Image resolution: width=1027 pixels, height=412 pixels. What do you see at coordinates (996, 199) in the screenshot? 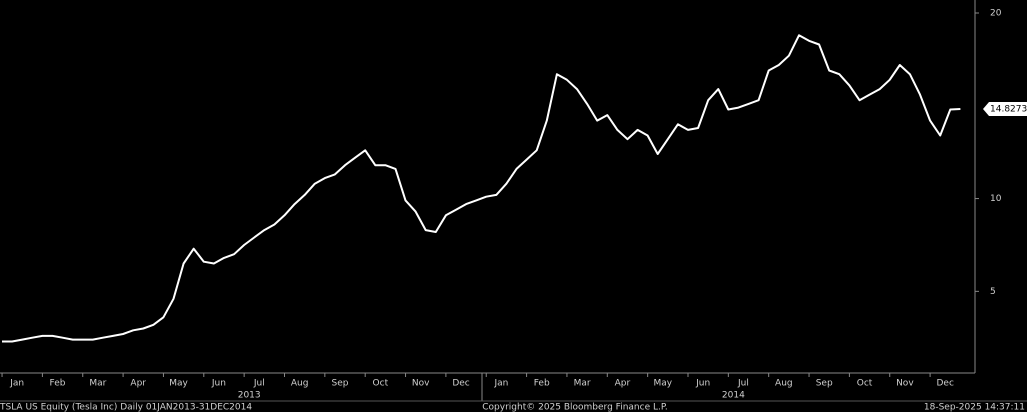
I see `y-tick-label: 10` at bounding box center [996, 199].